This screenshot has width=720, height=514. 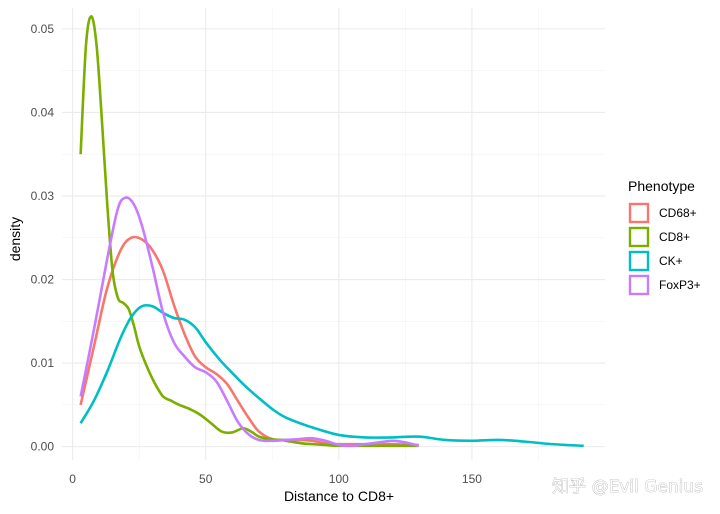 I want to click on legend-title: Phenotype, so click(x=661, y=186).